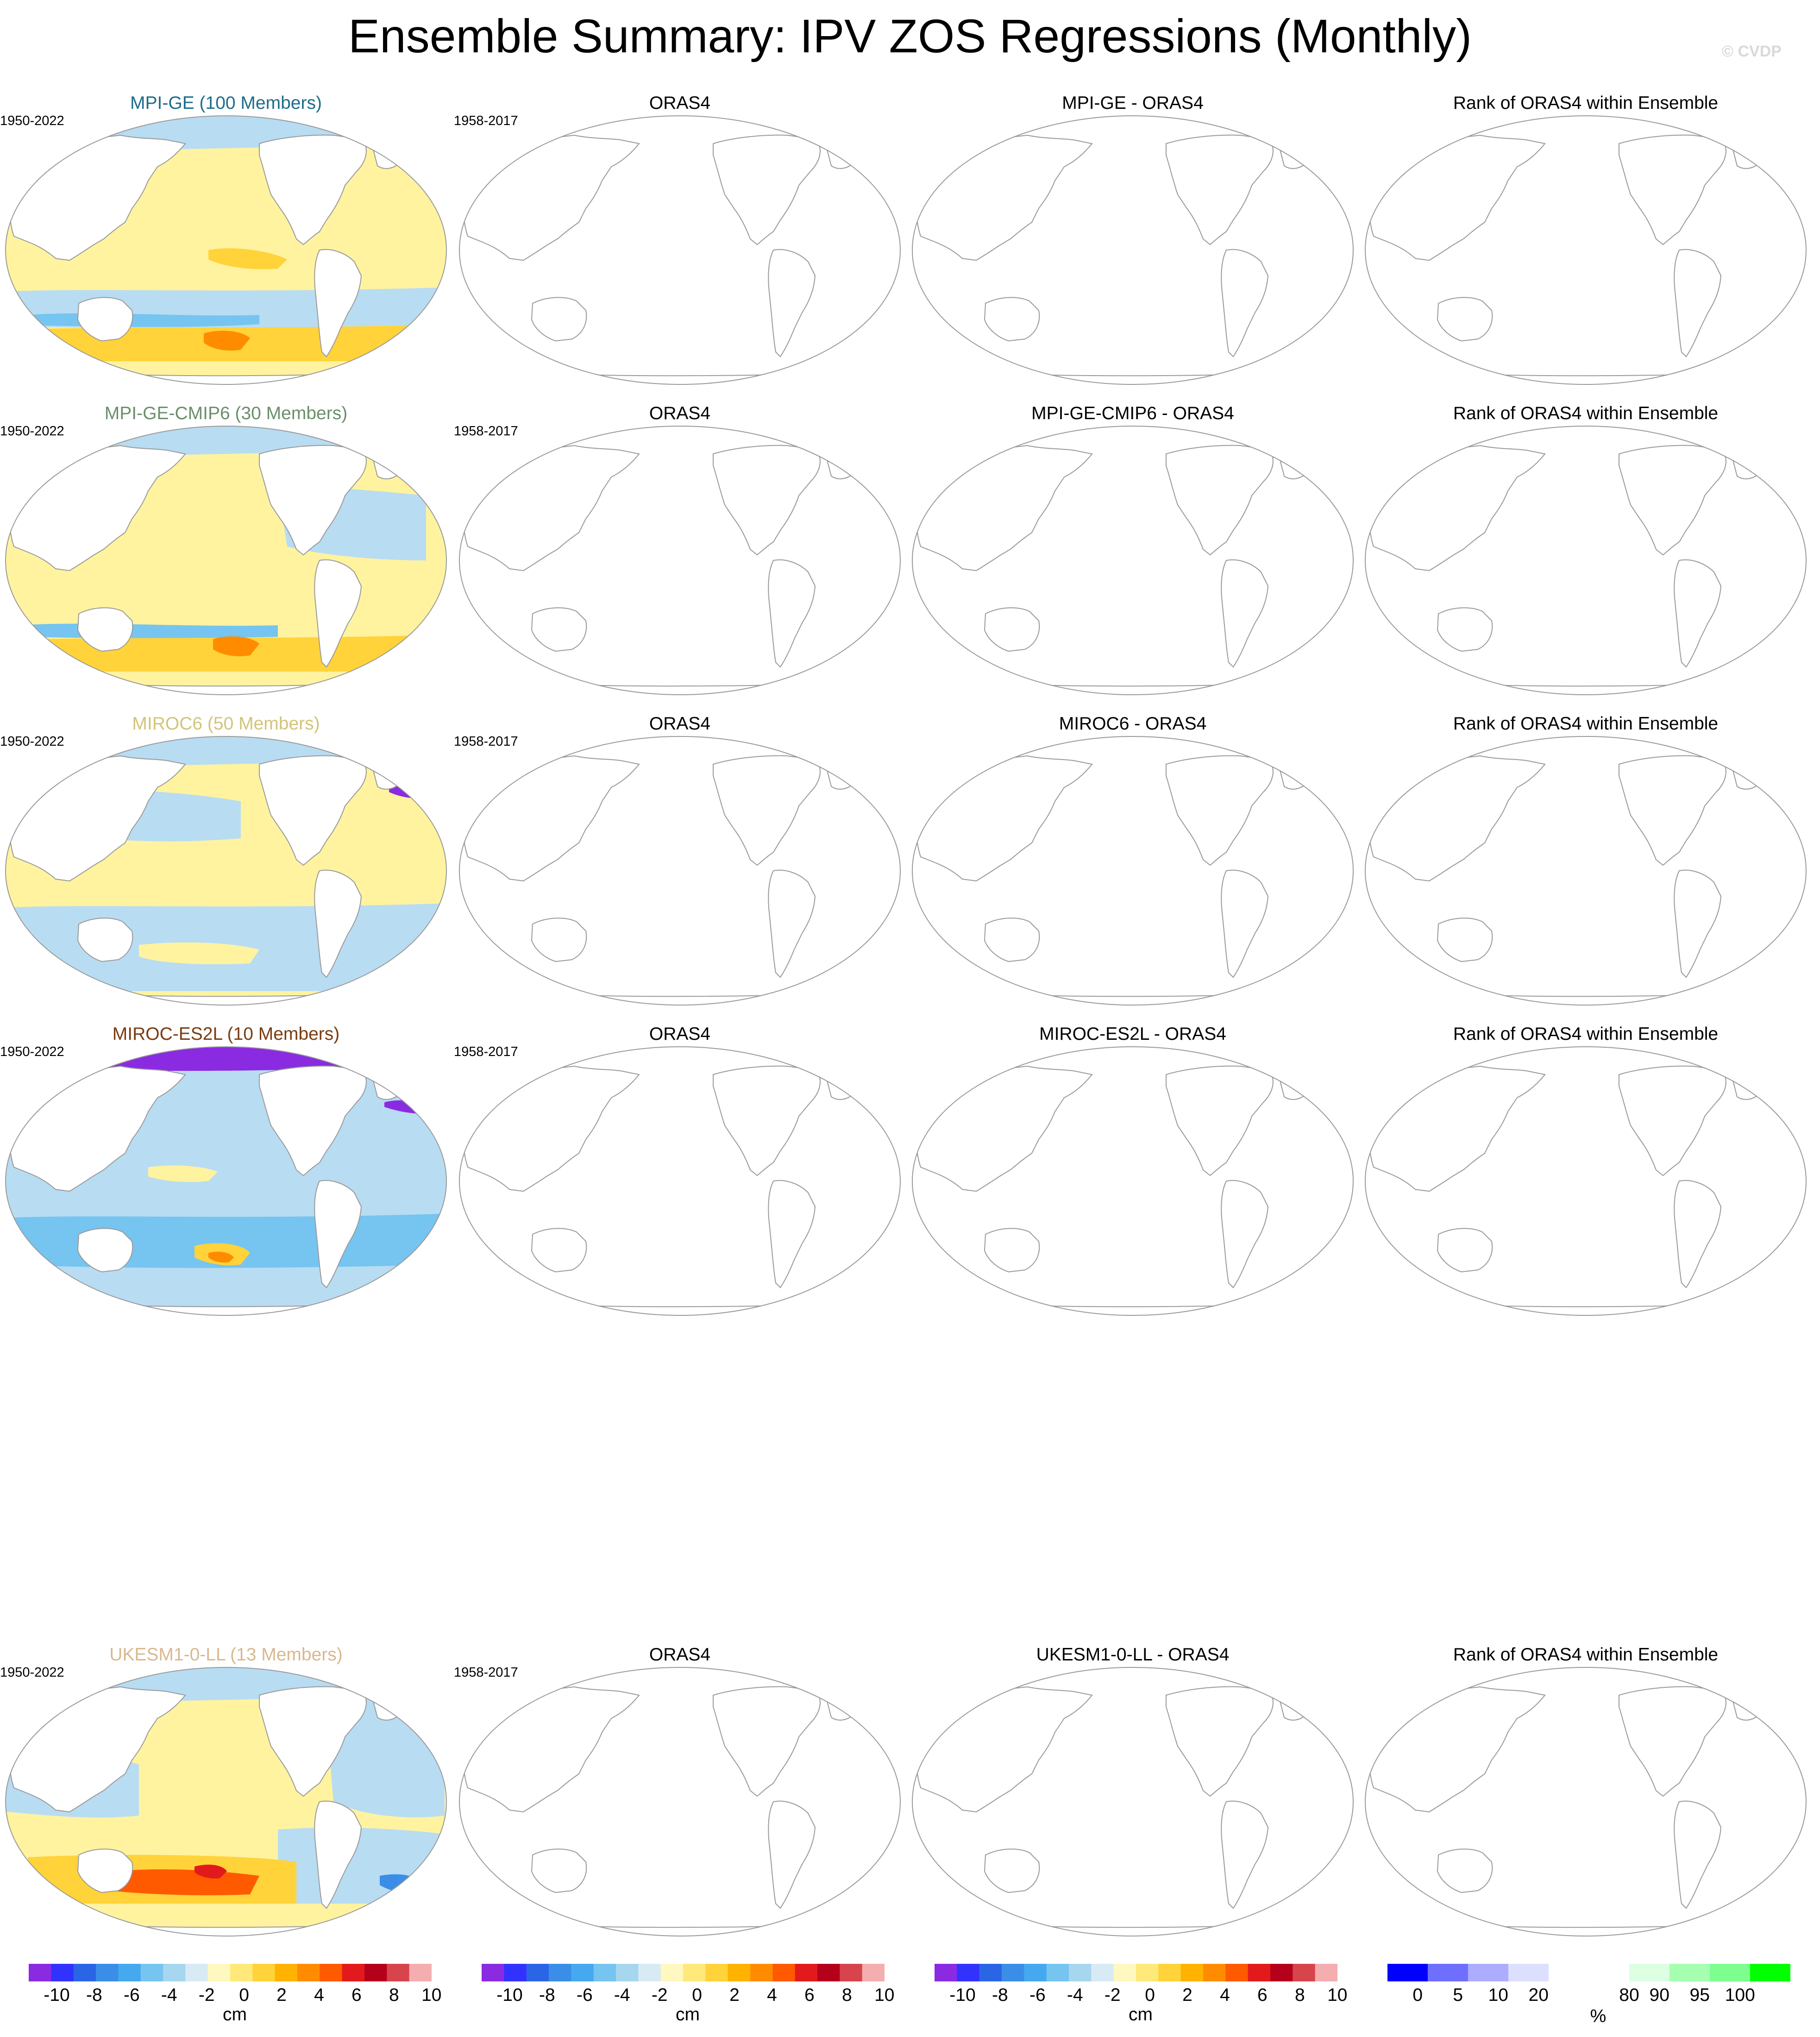 The width and height of the screenshot is (1820, 2037). What do you see at coordinates (680, 248) in the screenshot?
I see `panel-obs: ORAS4 1958-2017` at bounding box center [680, 248].